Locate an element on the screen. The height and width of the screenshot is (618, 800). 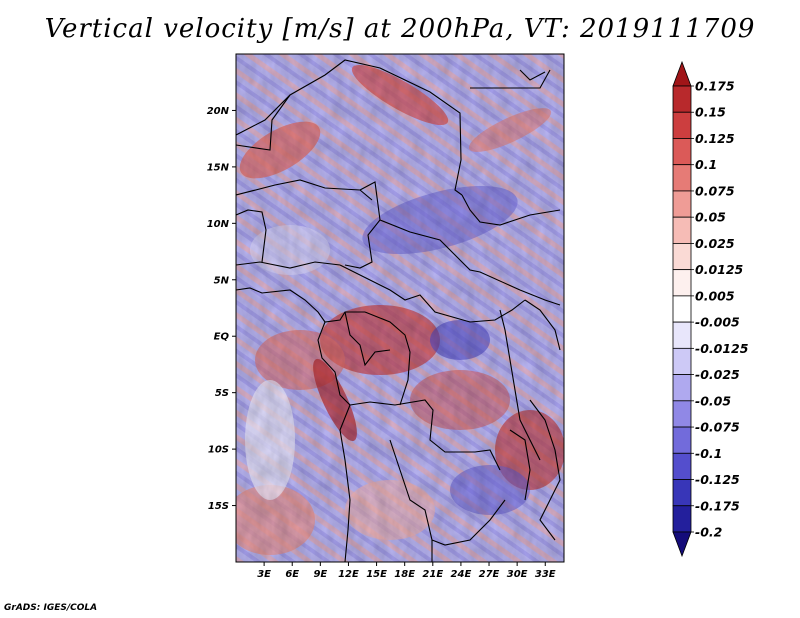
x-tick-label: 30E is located at coordinates (517, 574).